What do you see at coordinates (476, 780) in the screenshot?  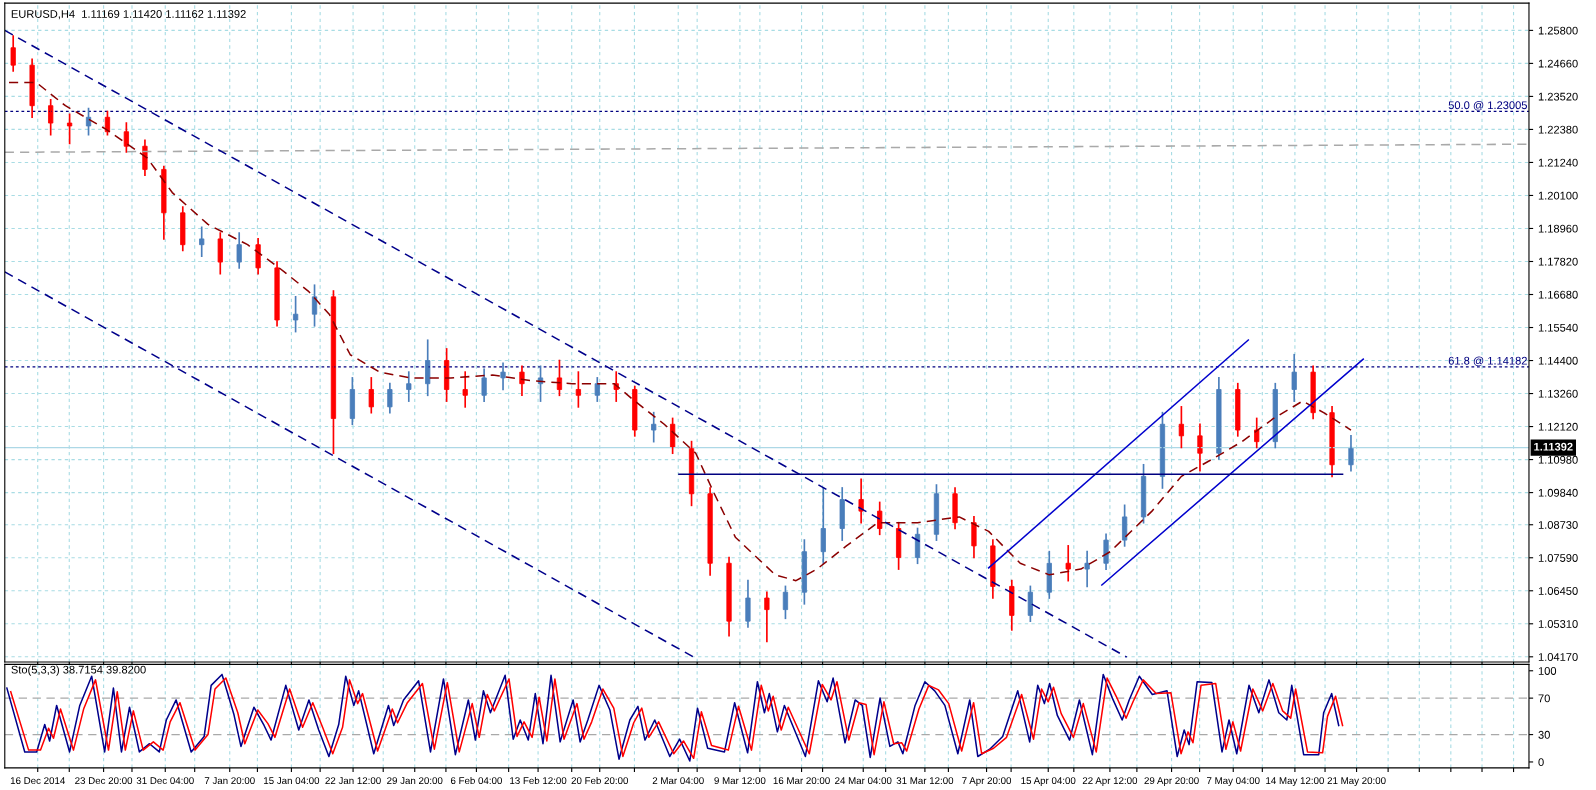 I see `x-tick-label: 6 Feb 04:00` at bounding box center [476, 780].